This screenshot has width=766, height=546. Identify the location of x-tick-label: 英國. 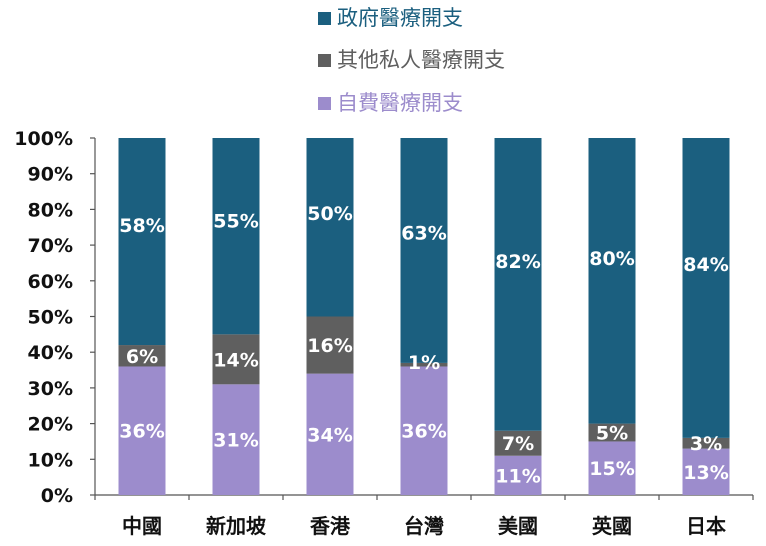
(612, 526).